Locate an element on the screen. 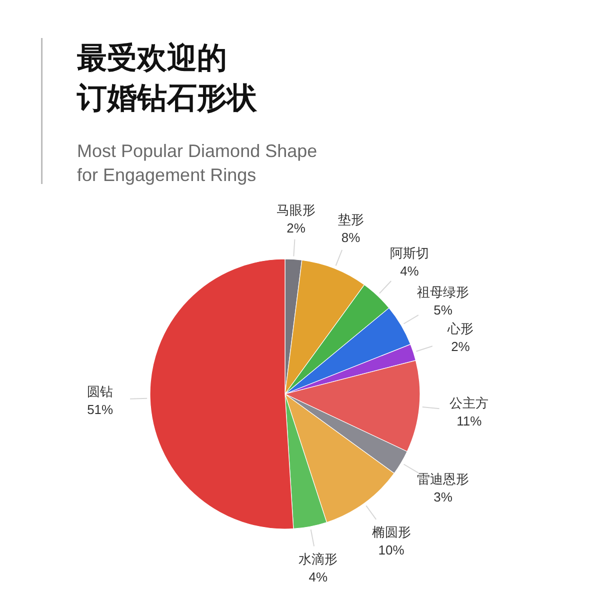 This screenshot has width=600, height=612. slice-label: 心形 is located at coordinates (460, 328).